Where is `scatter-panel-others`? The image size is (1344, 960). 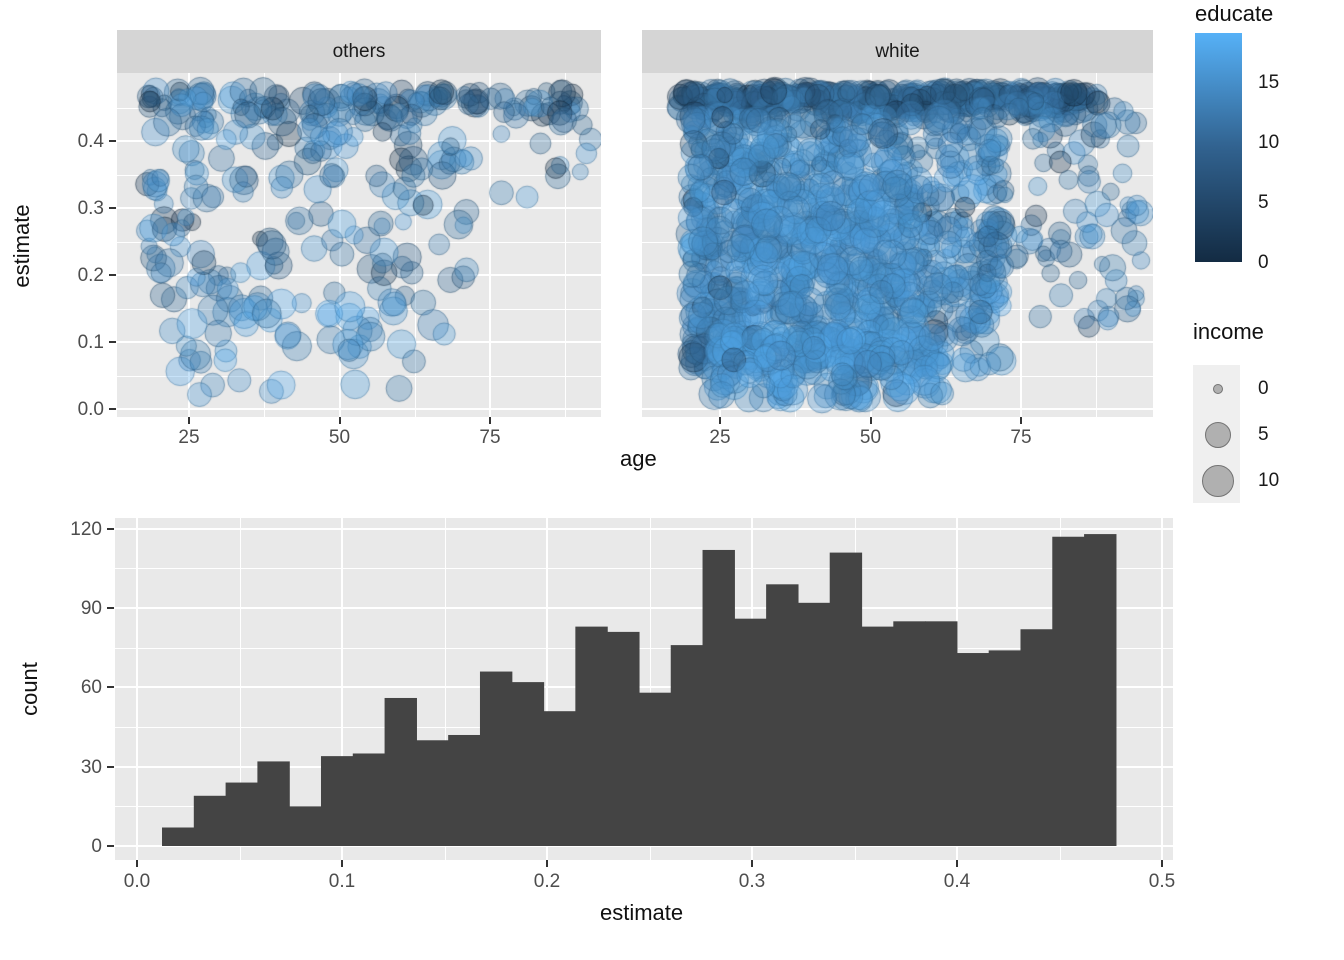
scatter-panel-others is located at coordinates (359, 245).